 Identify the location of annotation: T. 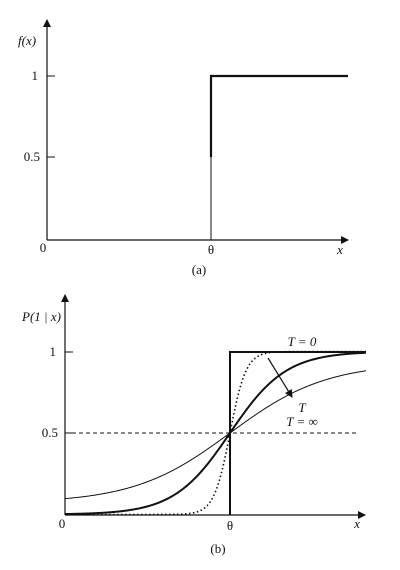
(302, 407).